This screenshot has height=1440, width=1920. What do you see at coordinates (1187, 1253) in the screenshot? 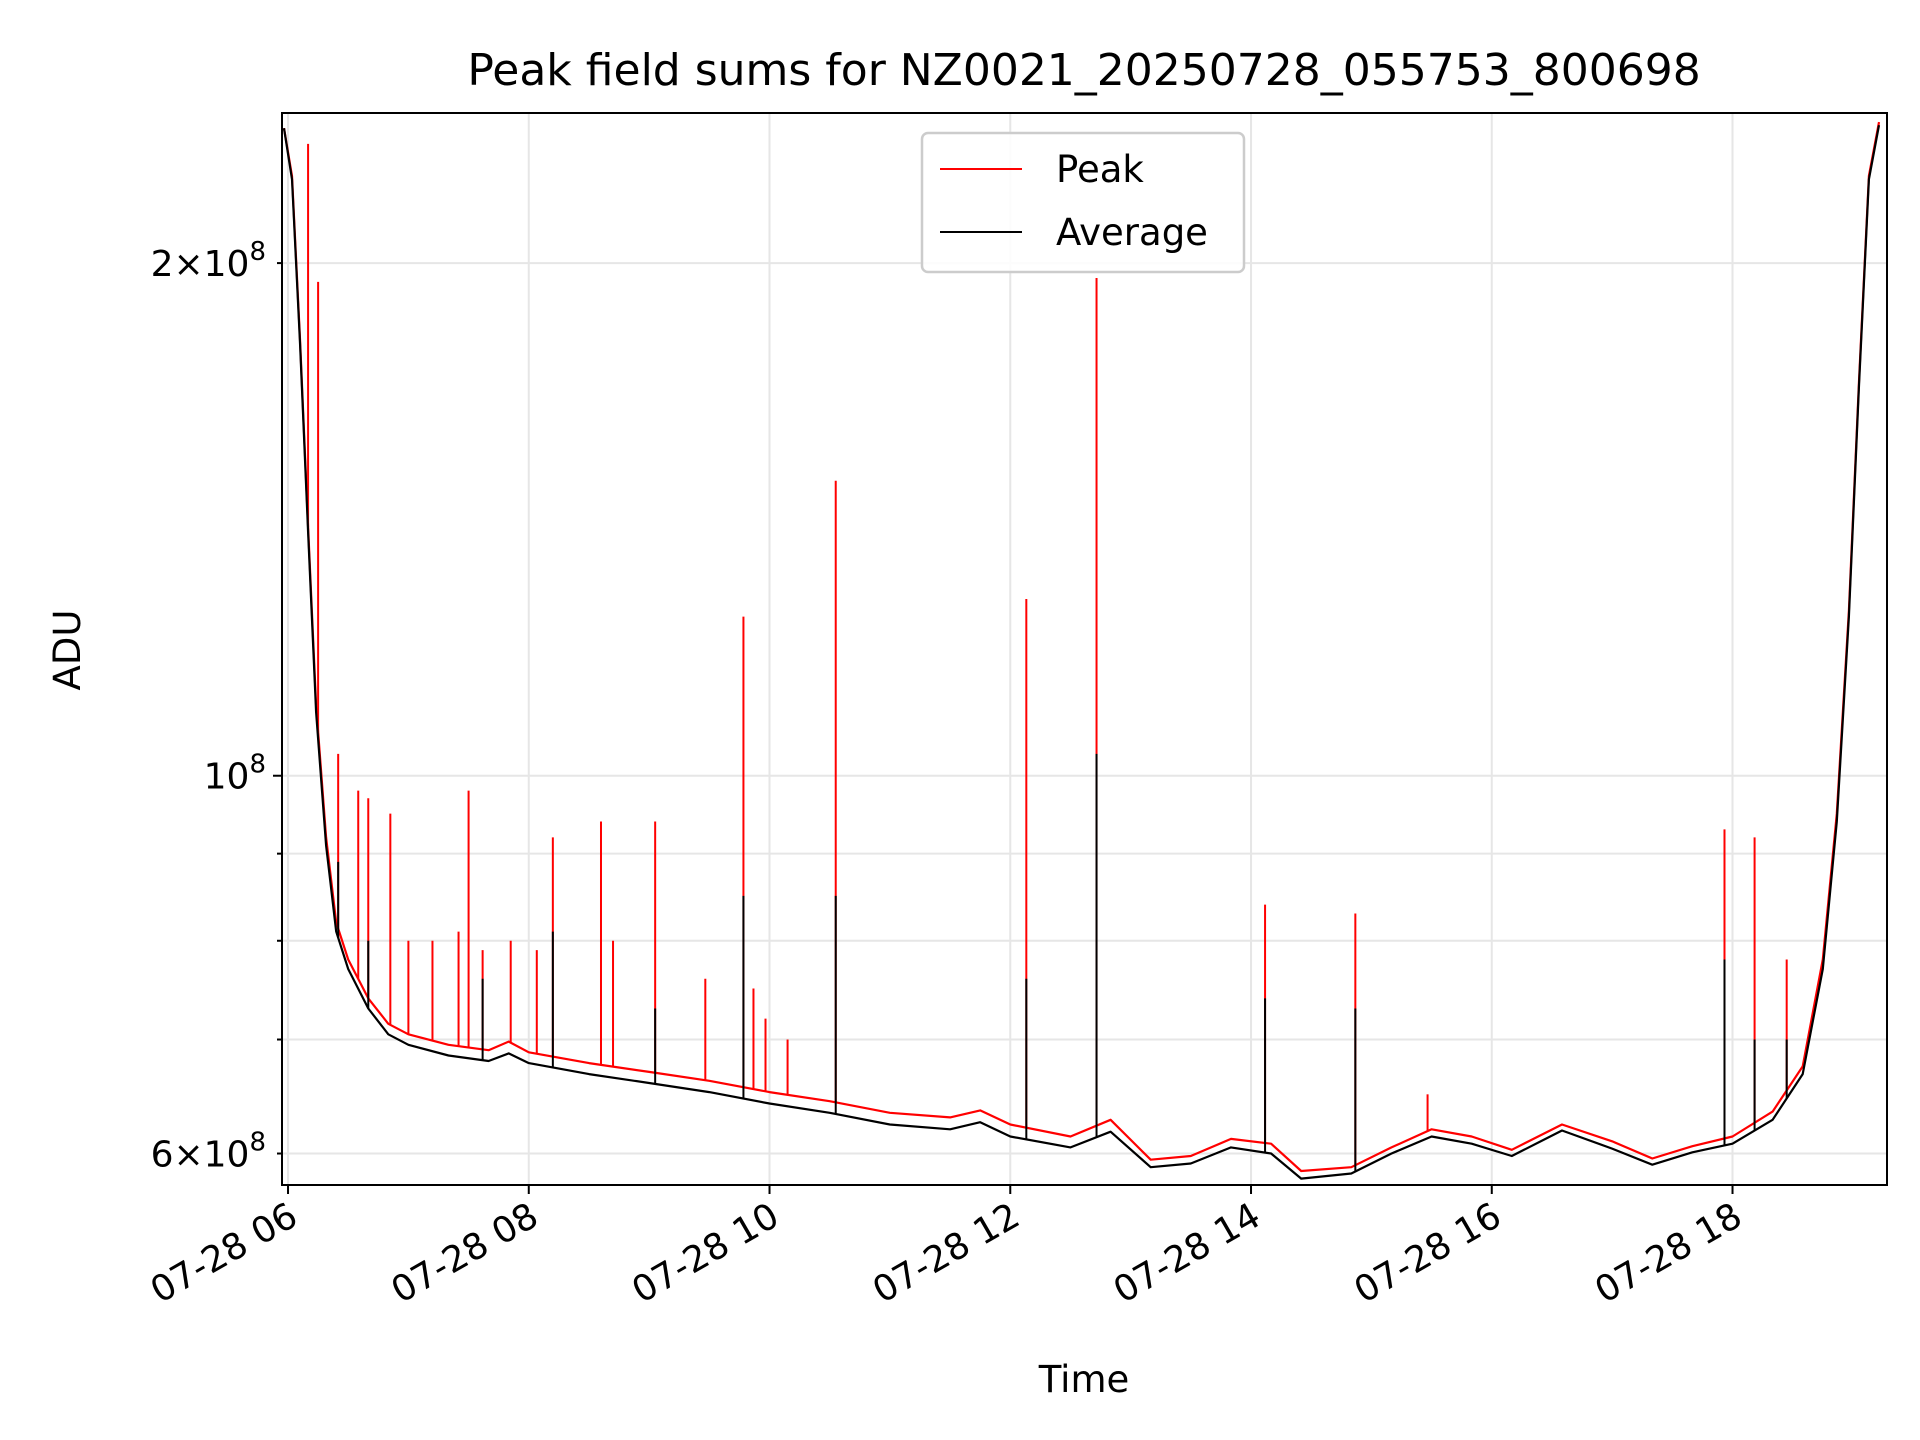
I see `x-tick-label: 07-28 14` at bounding box center [1187, 1253].